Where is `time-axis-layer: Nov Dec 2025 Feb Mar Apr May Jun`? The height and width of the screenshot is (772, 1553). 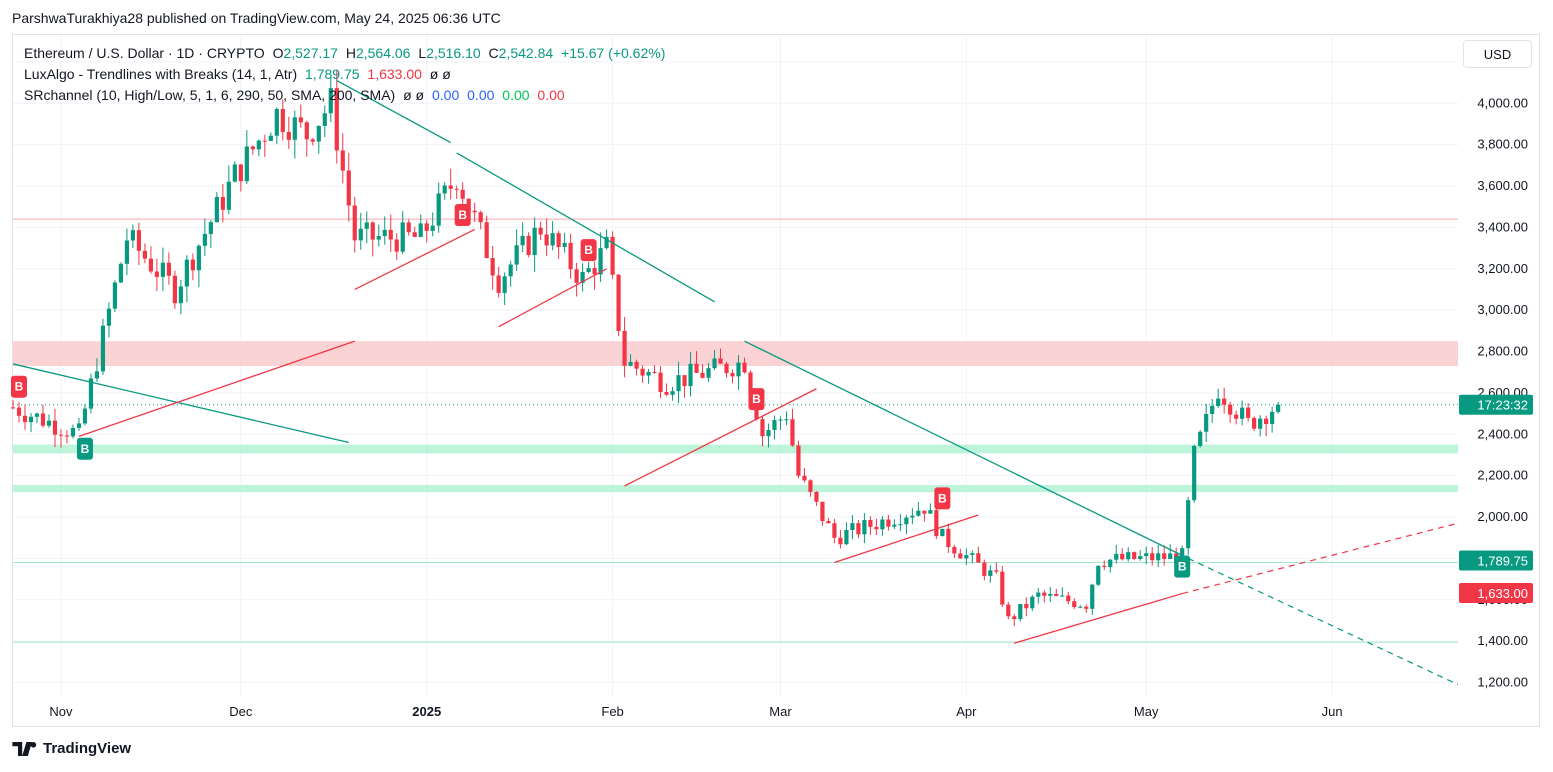
time-axis-layer: Nov Dec 2025 Feb Mar Apr May Jun is located at coordinates (695, 711).